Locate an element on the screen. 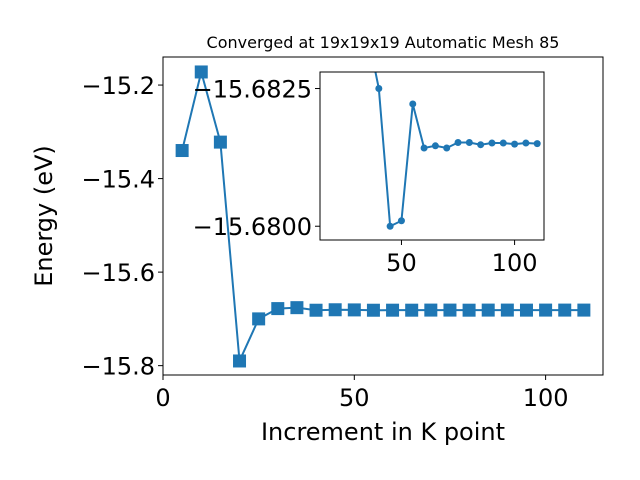 The height and width of the screenshot is (480, 640). inset-background is located at coordinates (432, 156).